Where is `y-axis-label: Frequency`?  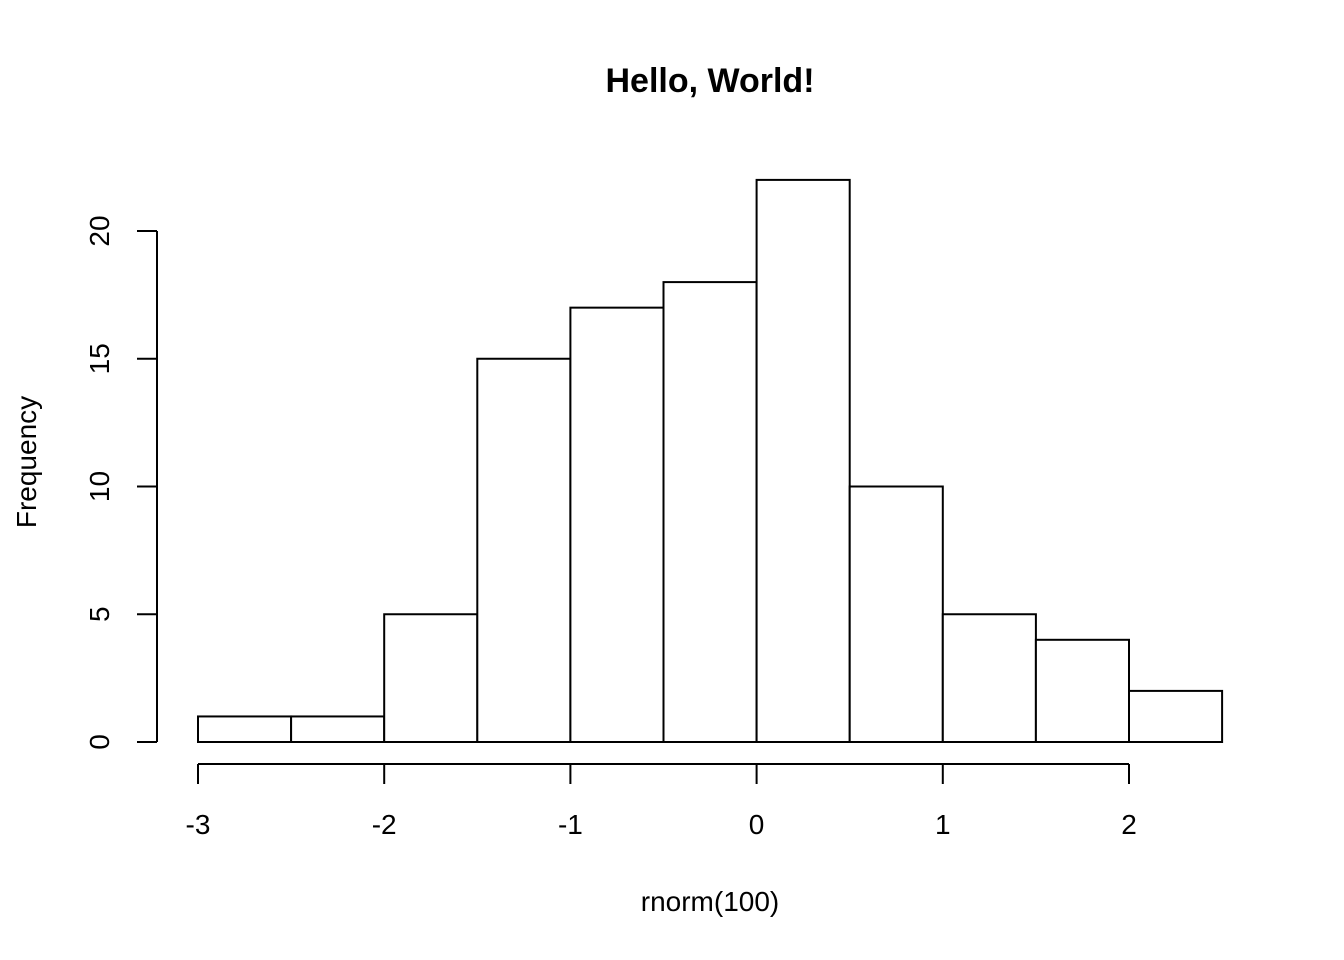 y-axis-label: Frequency is located at coordinates (26, 462).